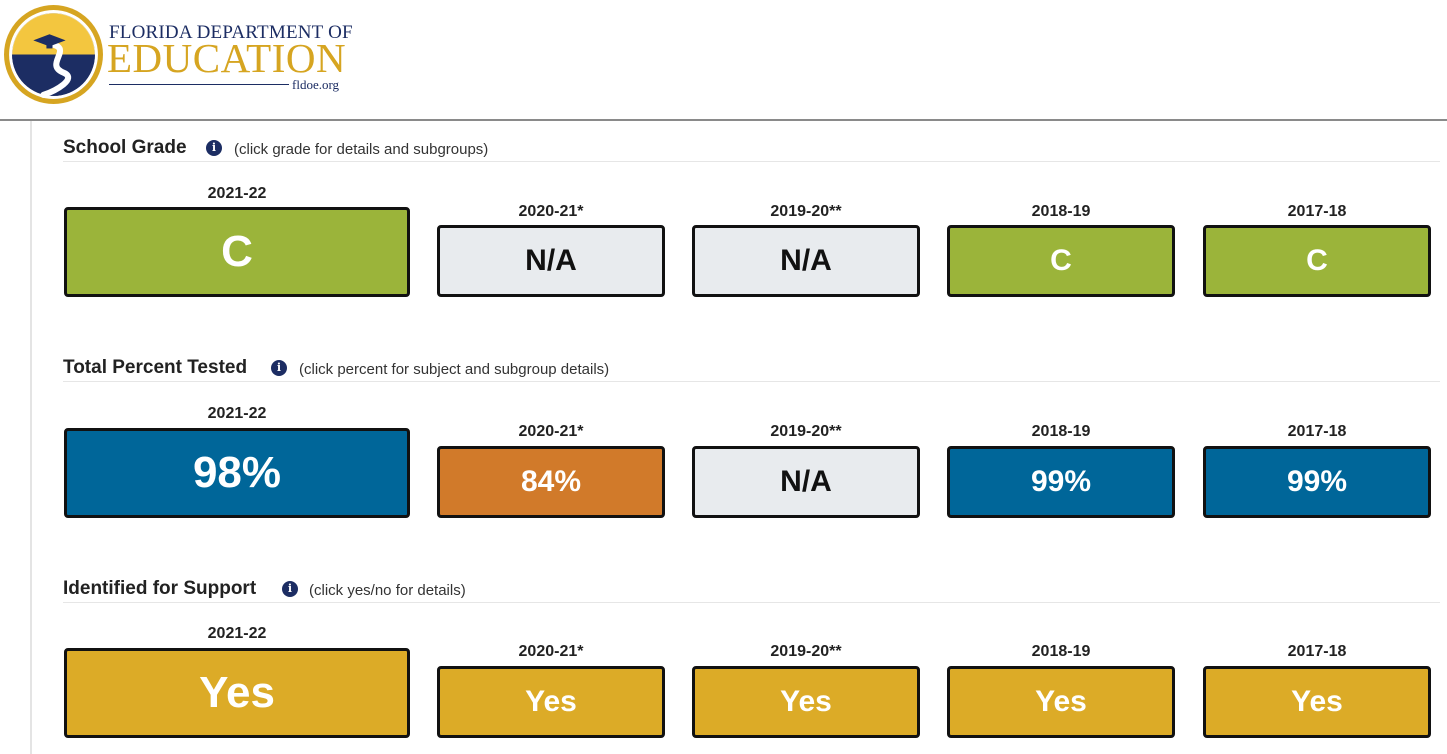 This screenshot has width=1447, height=754. What do you see at coordinates (806, 482) in the screenshot?
I see `tested-card-2019-20: N/A` at bounding box center [806, 482].